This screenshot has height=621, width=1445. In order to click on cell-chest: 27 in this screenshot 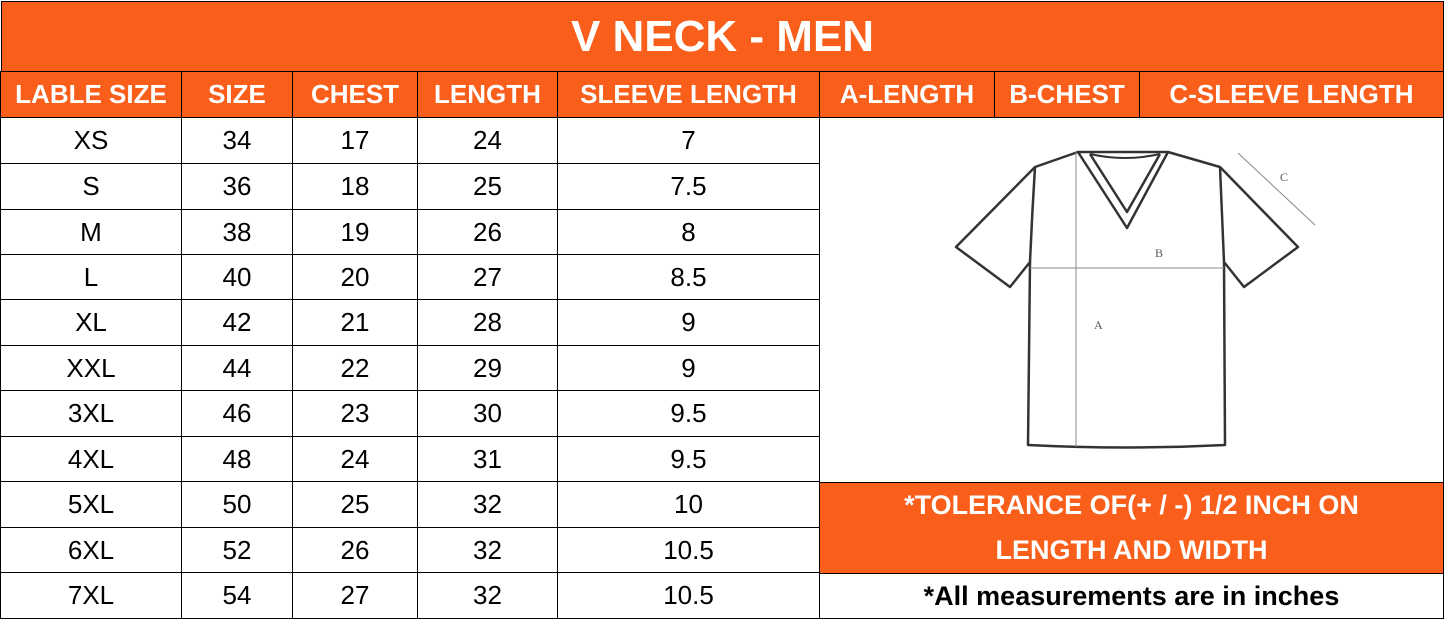, I will do `click(355, 595)`.